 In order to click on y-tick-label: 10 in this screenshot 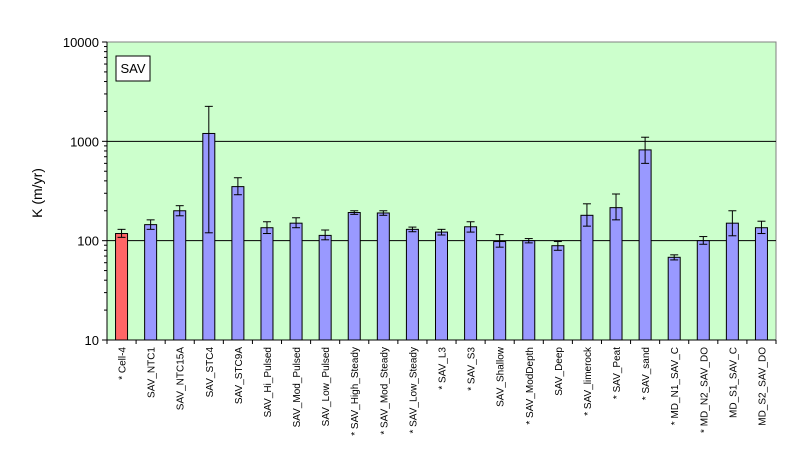, I will do `click(92, 340)`.